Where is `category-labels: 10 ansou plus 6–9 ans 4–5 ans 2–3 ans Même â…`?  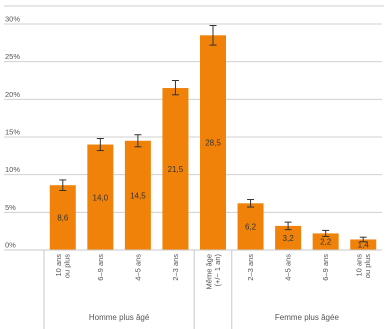 category-labels: 10 ansou plus 6–9 ans 4–5 ans 2–3 ans Même â… is located at coordinates (213, 272).